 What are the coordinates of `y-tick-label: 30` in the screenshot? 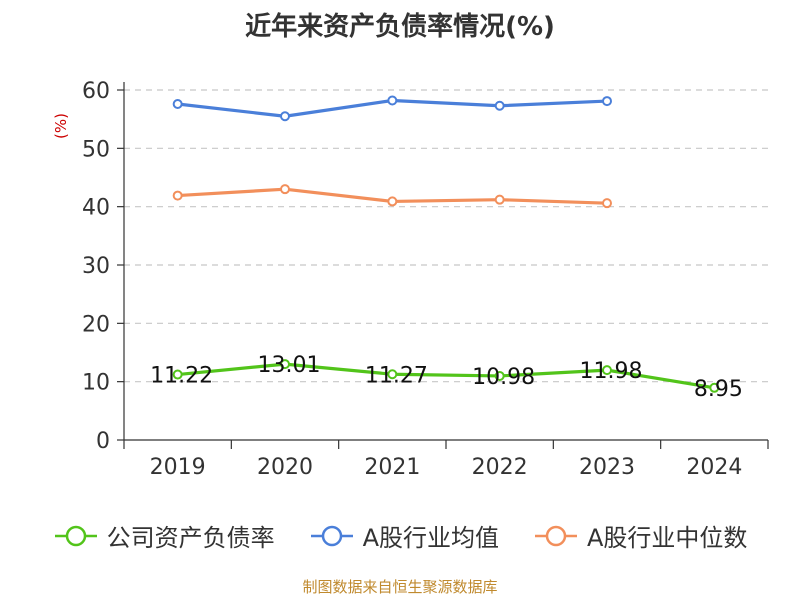 It's located at (96, 266).